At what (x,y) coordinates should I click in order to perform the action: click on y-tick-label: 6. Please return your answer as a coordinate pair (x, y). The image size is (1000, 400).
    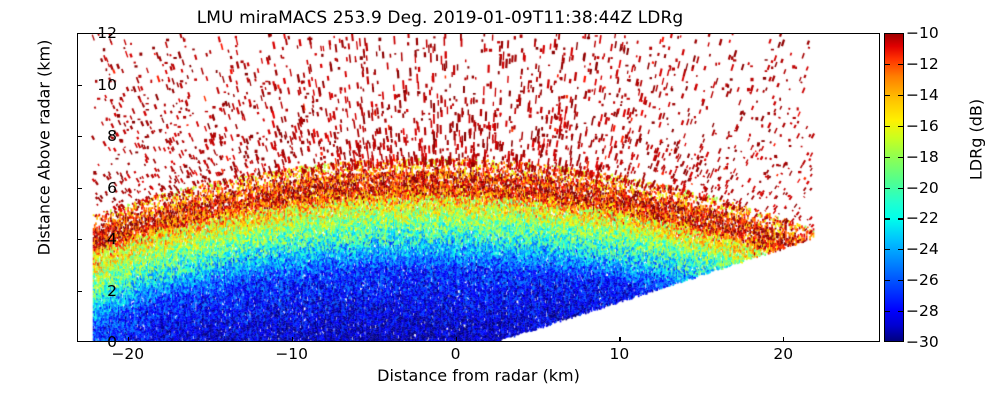
    Looking at the image, I should click on (112, 187).